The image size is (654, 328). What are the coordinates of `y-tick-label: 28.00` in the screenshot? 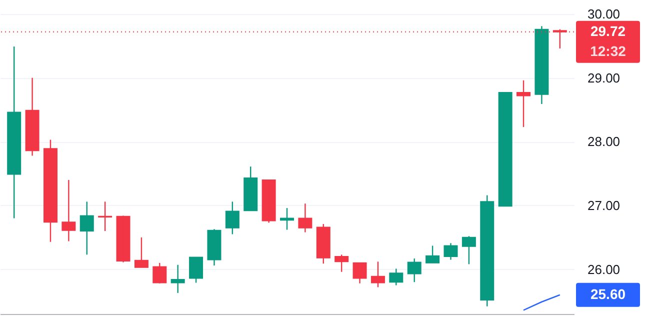 It's located at (604, 142).